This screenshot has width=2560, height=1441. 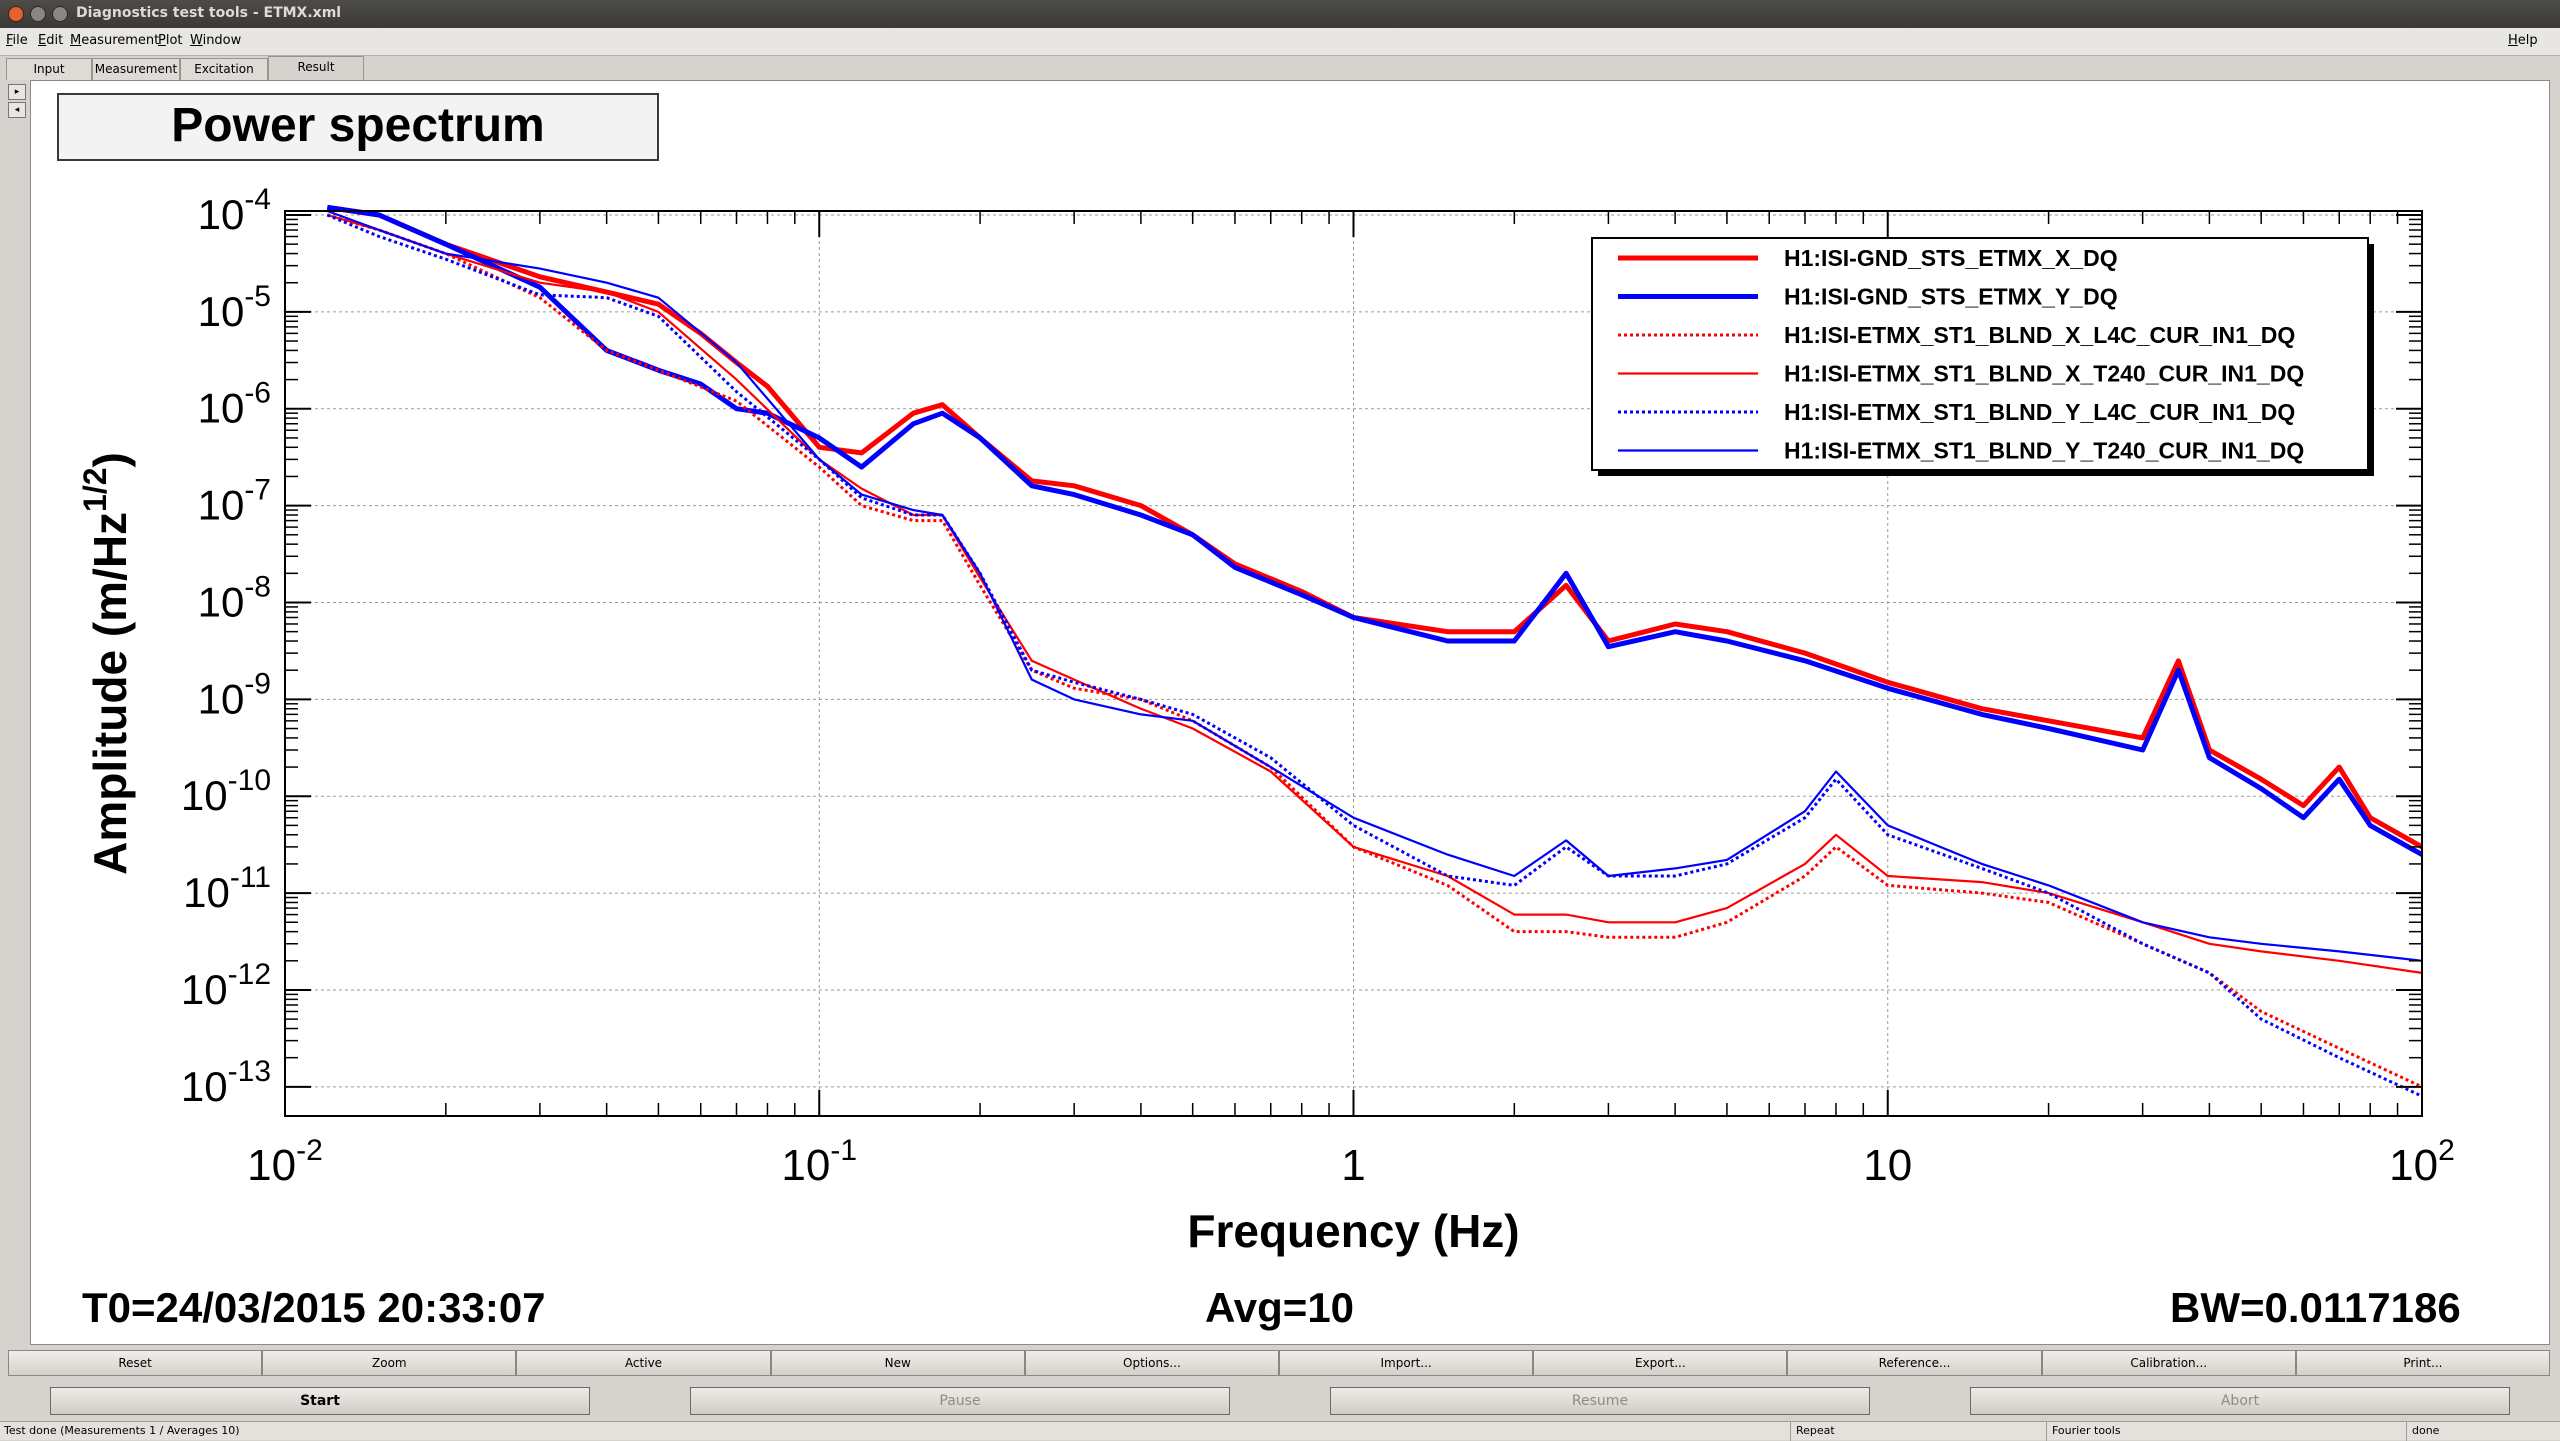 I want to click on y-tick-exp: -13, so click(x=249, y=1071).